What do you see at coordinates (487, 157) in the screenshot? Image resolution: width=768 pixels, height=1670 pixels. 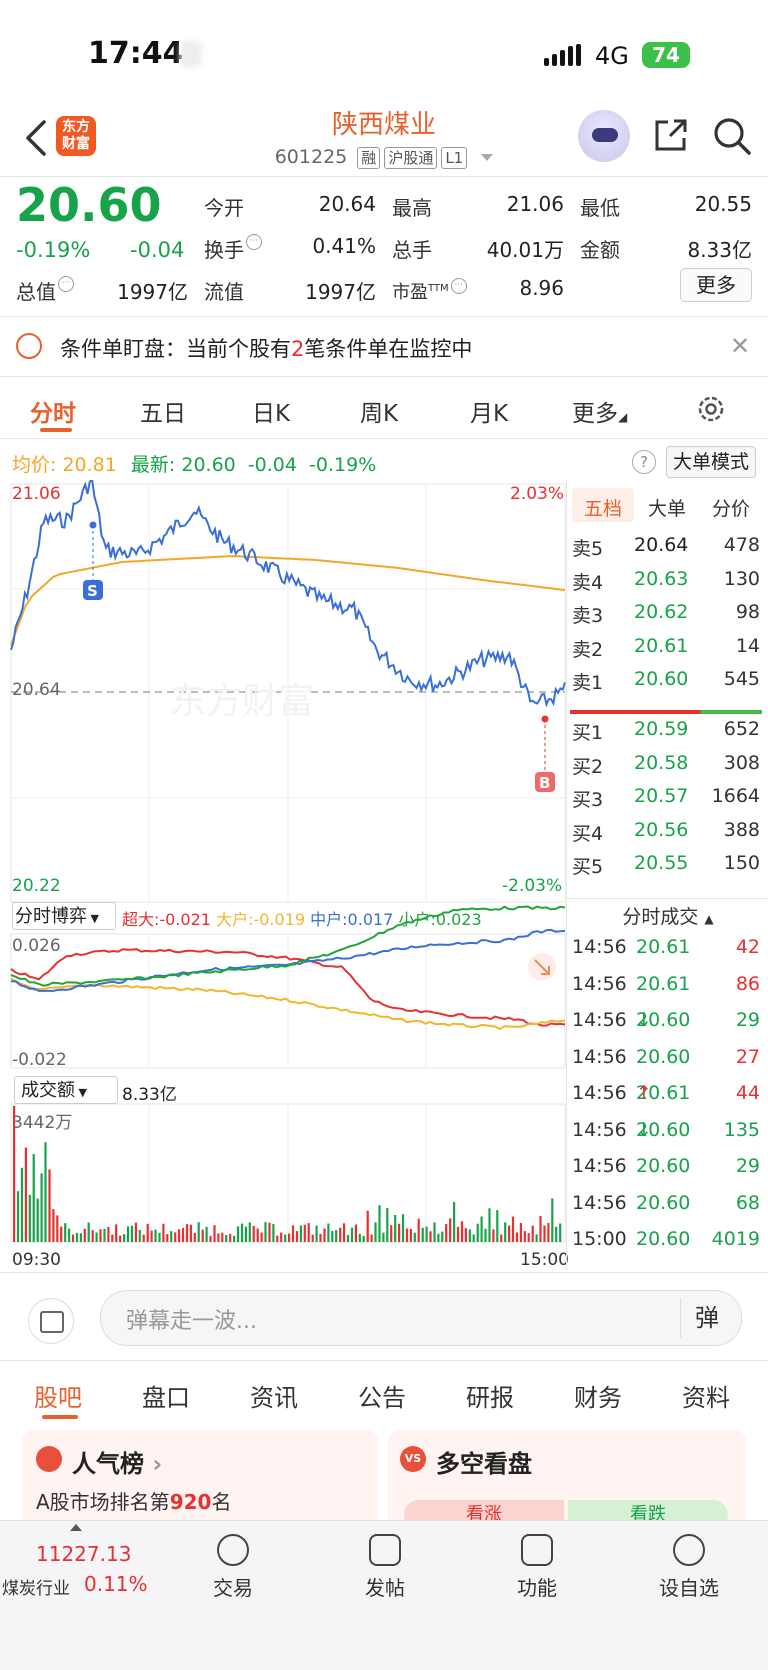 I see `dropdown-icon` at bounding box center [487, 157].